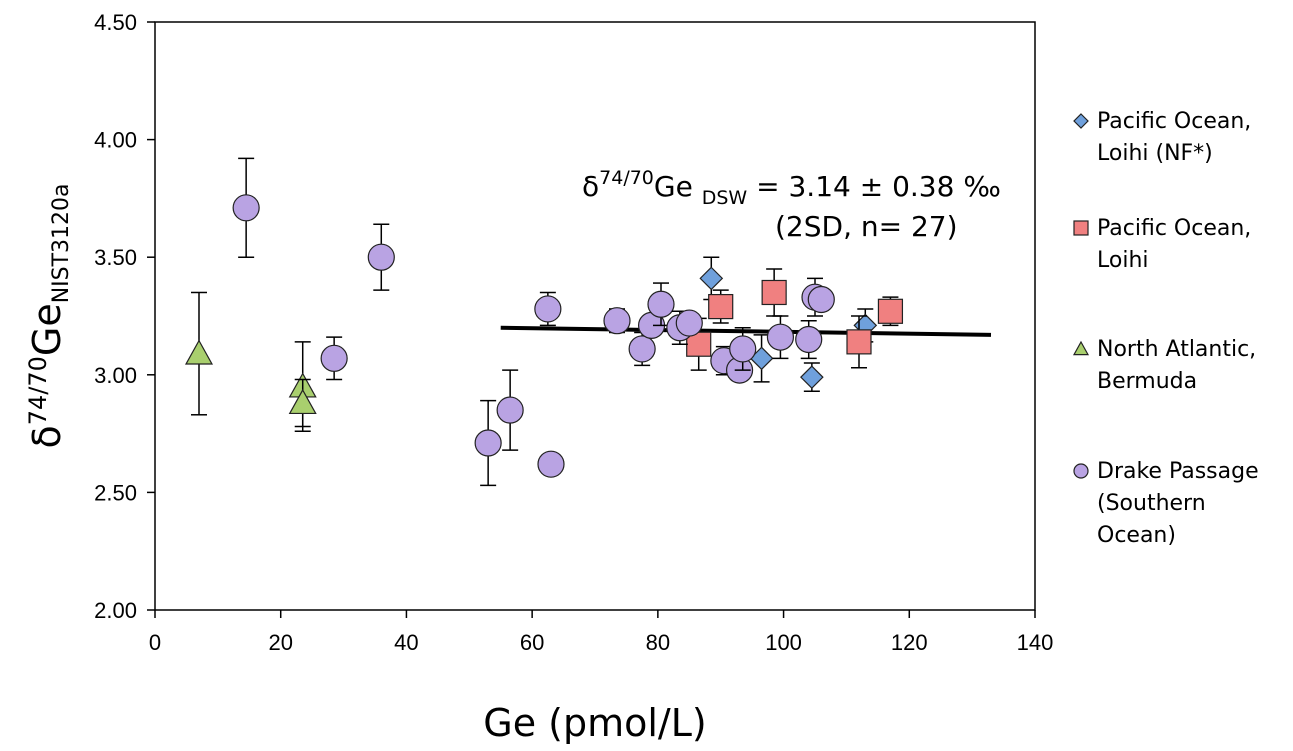  What do you see at coordinates (115, 610) in the screenshot?
I see `y-tick-label: 2.00` at bounding box center [115, 610].